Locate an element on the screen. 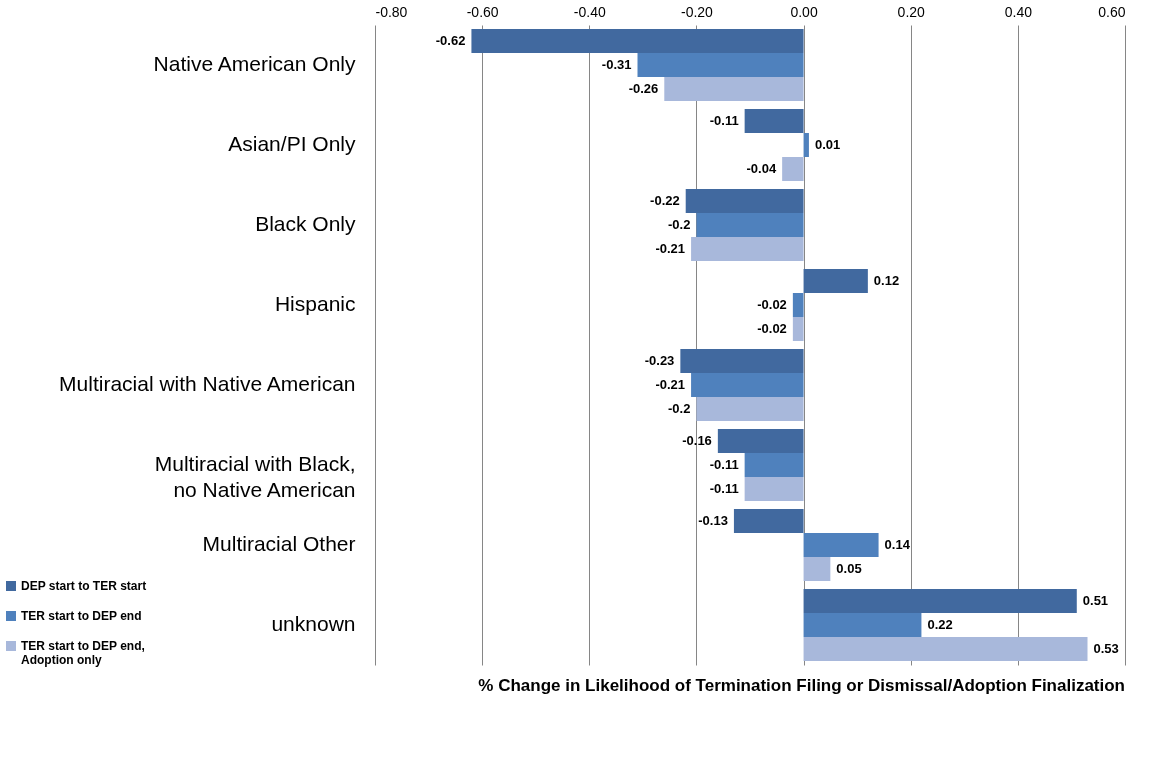 The image size is (1151, 775). data-label: 0.14 is located at coordinates (897, 544).